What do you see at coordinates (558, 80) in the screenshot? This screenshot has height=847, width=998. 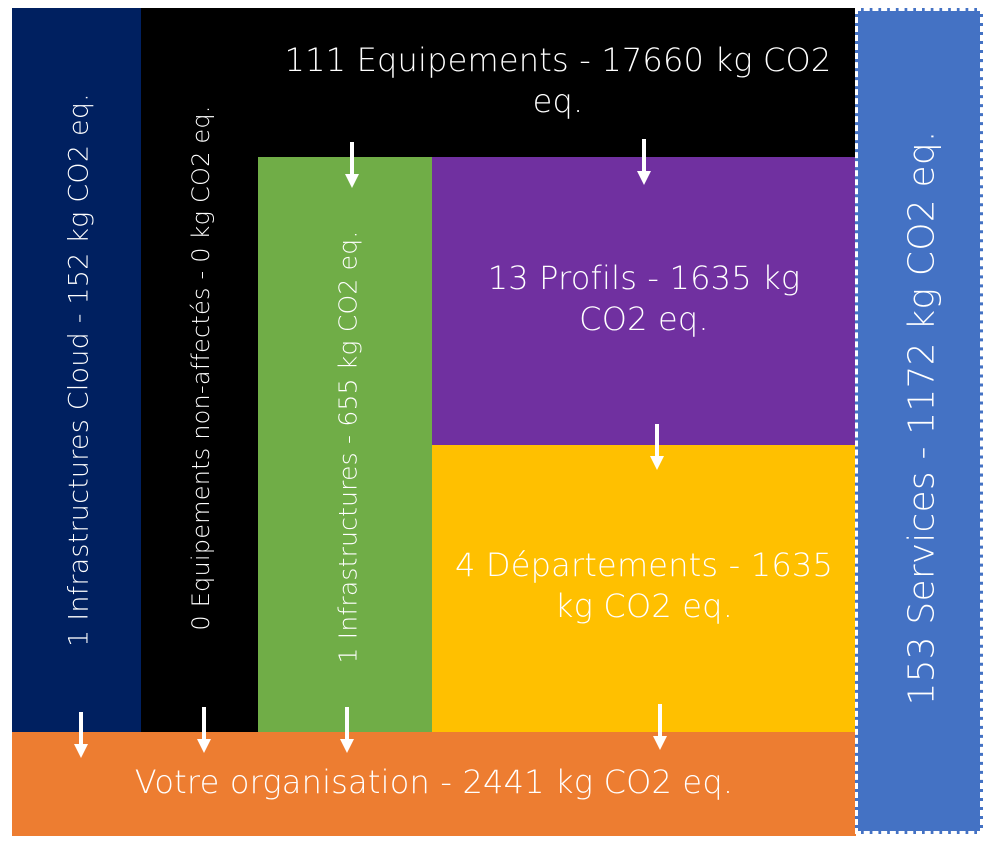 I see `equipments-label: 111 Equipements - 17660 kg CO2 eq.` at bounding box center [558, 80].